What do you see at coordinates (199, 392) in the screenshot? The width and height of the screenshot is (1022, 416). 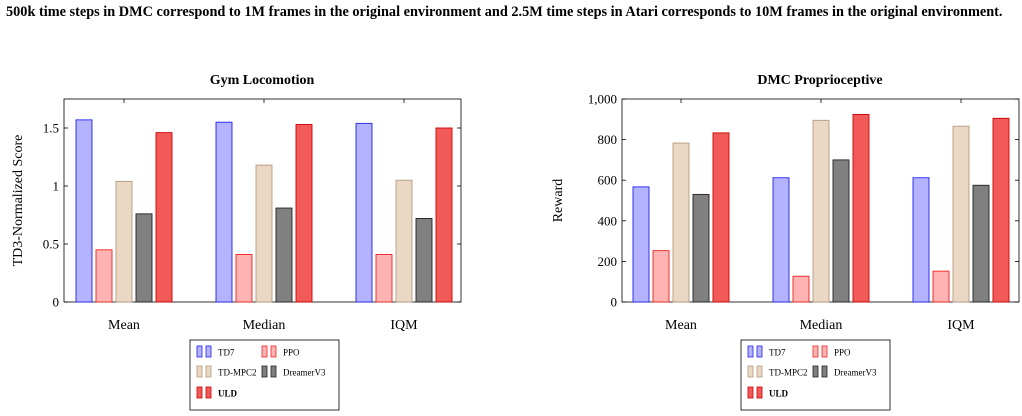 I see `chart1-legend-swatch-uld` at bounding box center [199, 392].